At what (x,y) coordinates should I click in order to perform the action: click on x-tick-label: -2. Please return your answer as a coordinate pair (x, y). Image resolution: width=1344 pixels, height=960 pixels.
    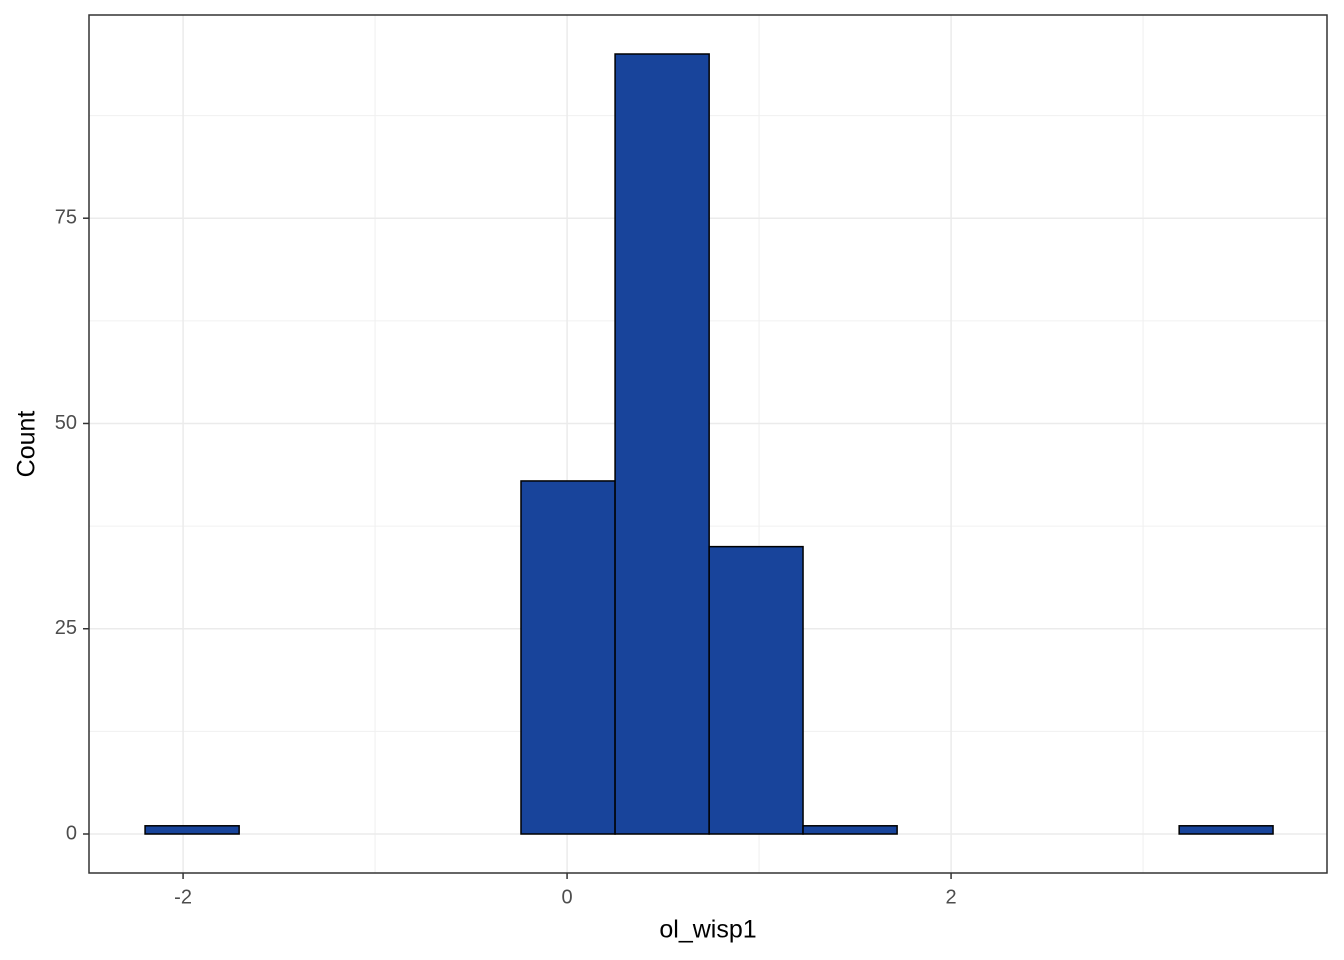
    Looking at the image, I should click on (183, 897).